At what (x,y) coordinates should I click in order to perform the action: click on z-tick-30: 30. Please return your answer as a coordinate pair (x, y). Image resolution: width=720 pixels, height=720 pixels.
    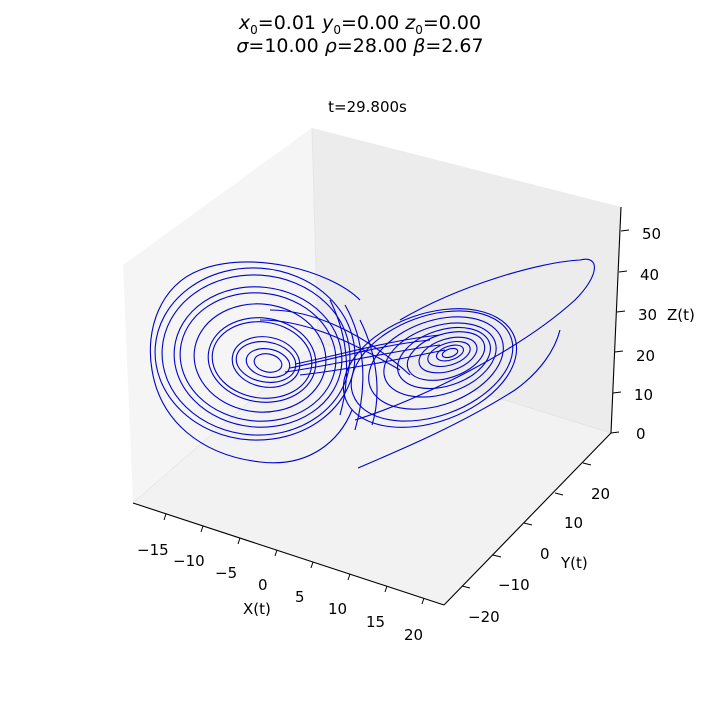
    Looking at the image, I should click on (647, 315).